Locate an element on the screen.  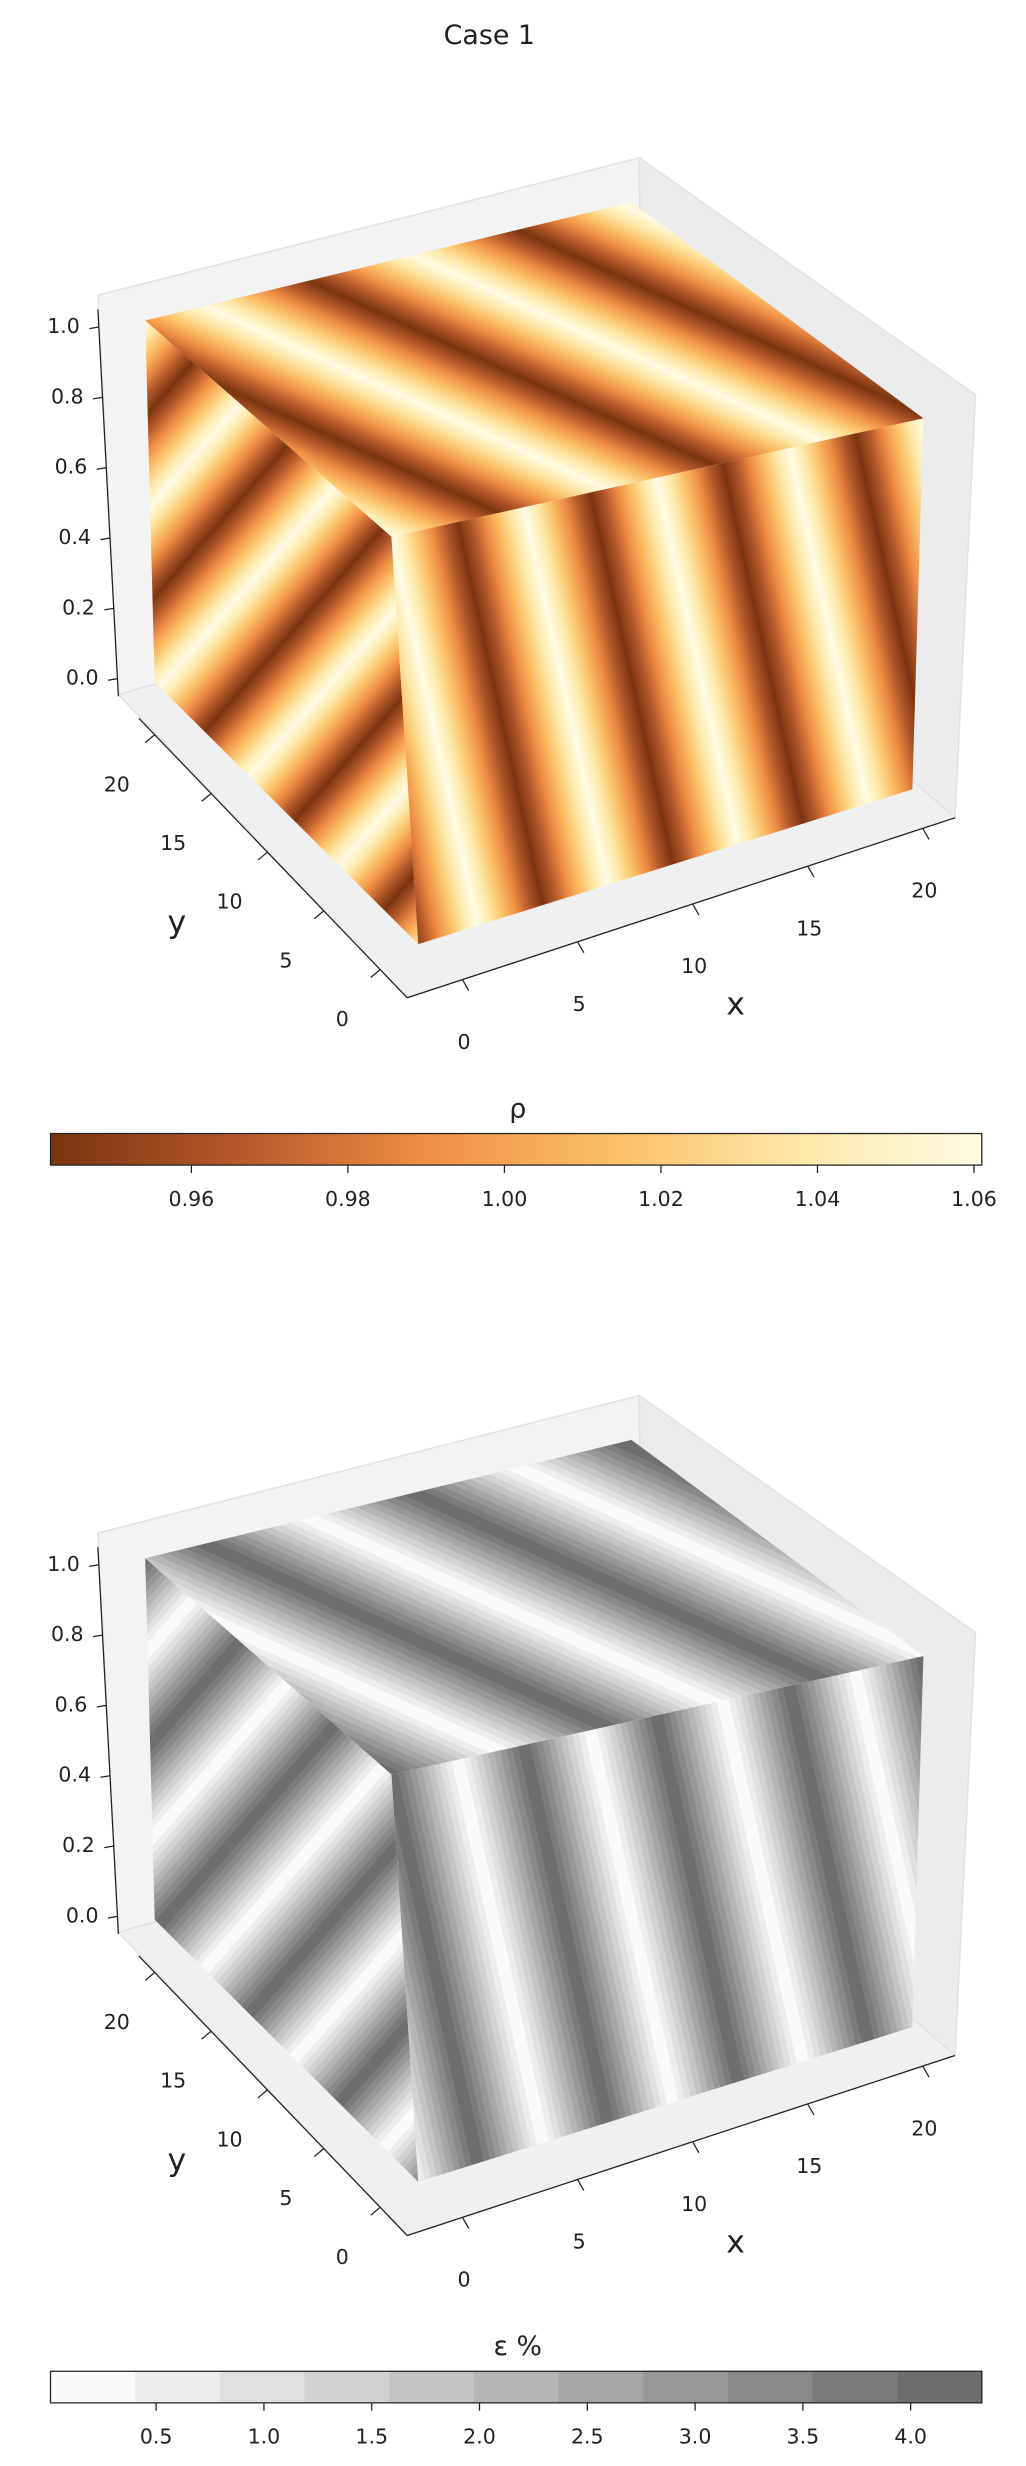
colorbar-tick-label: 1.04 is located at coordinates (818, 1199).